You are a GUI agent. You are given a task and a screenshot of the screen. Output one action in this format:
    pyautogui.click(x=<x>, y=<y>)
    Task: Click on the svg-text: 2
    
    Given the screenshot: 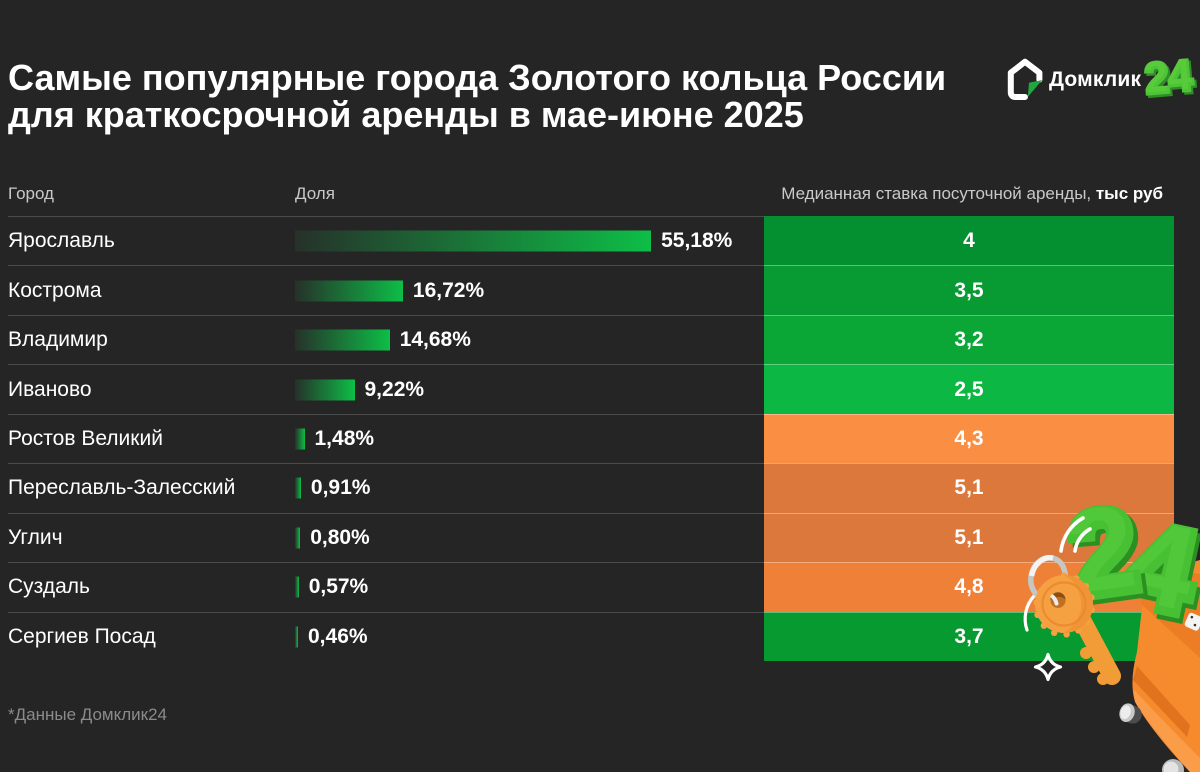 What is the action you would take?
    pyautogui.click(x=1103, y=553)
    